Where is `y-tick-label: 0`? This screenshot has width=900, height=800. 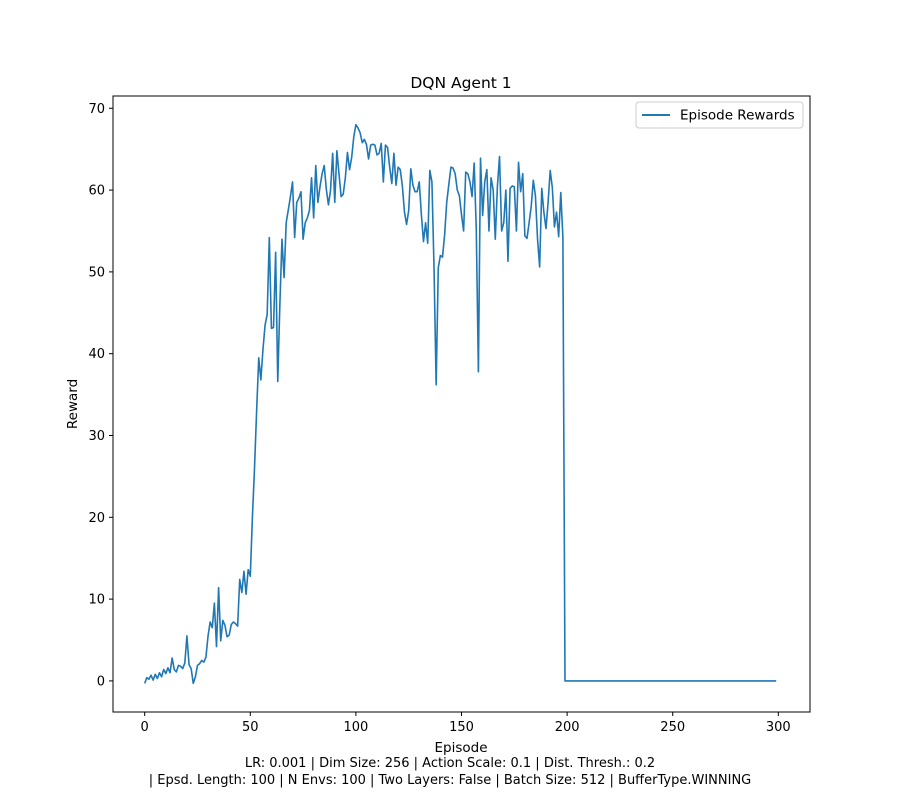
y-tick-label: 0 is located at coordinates (101, 681).